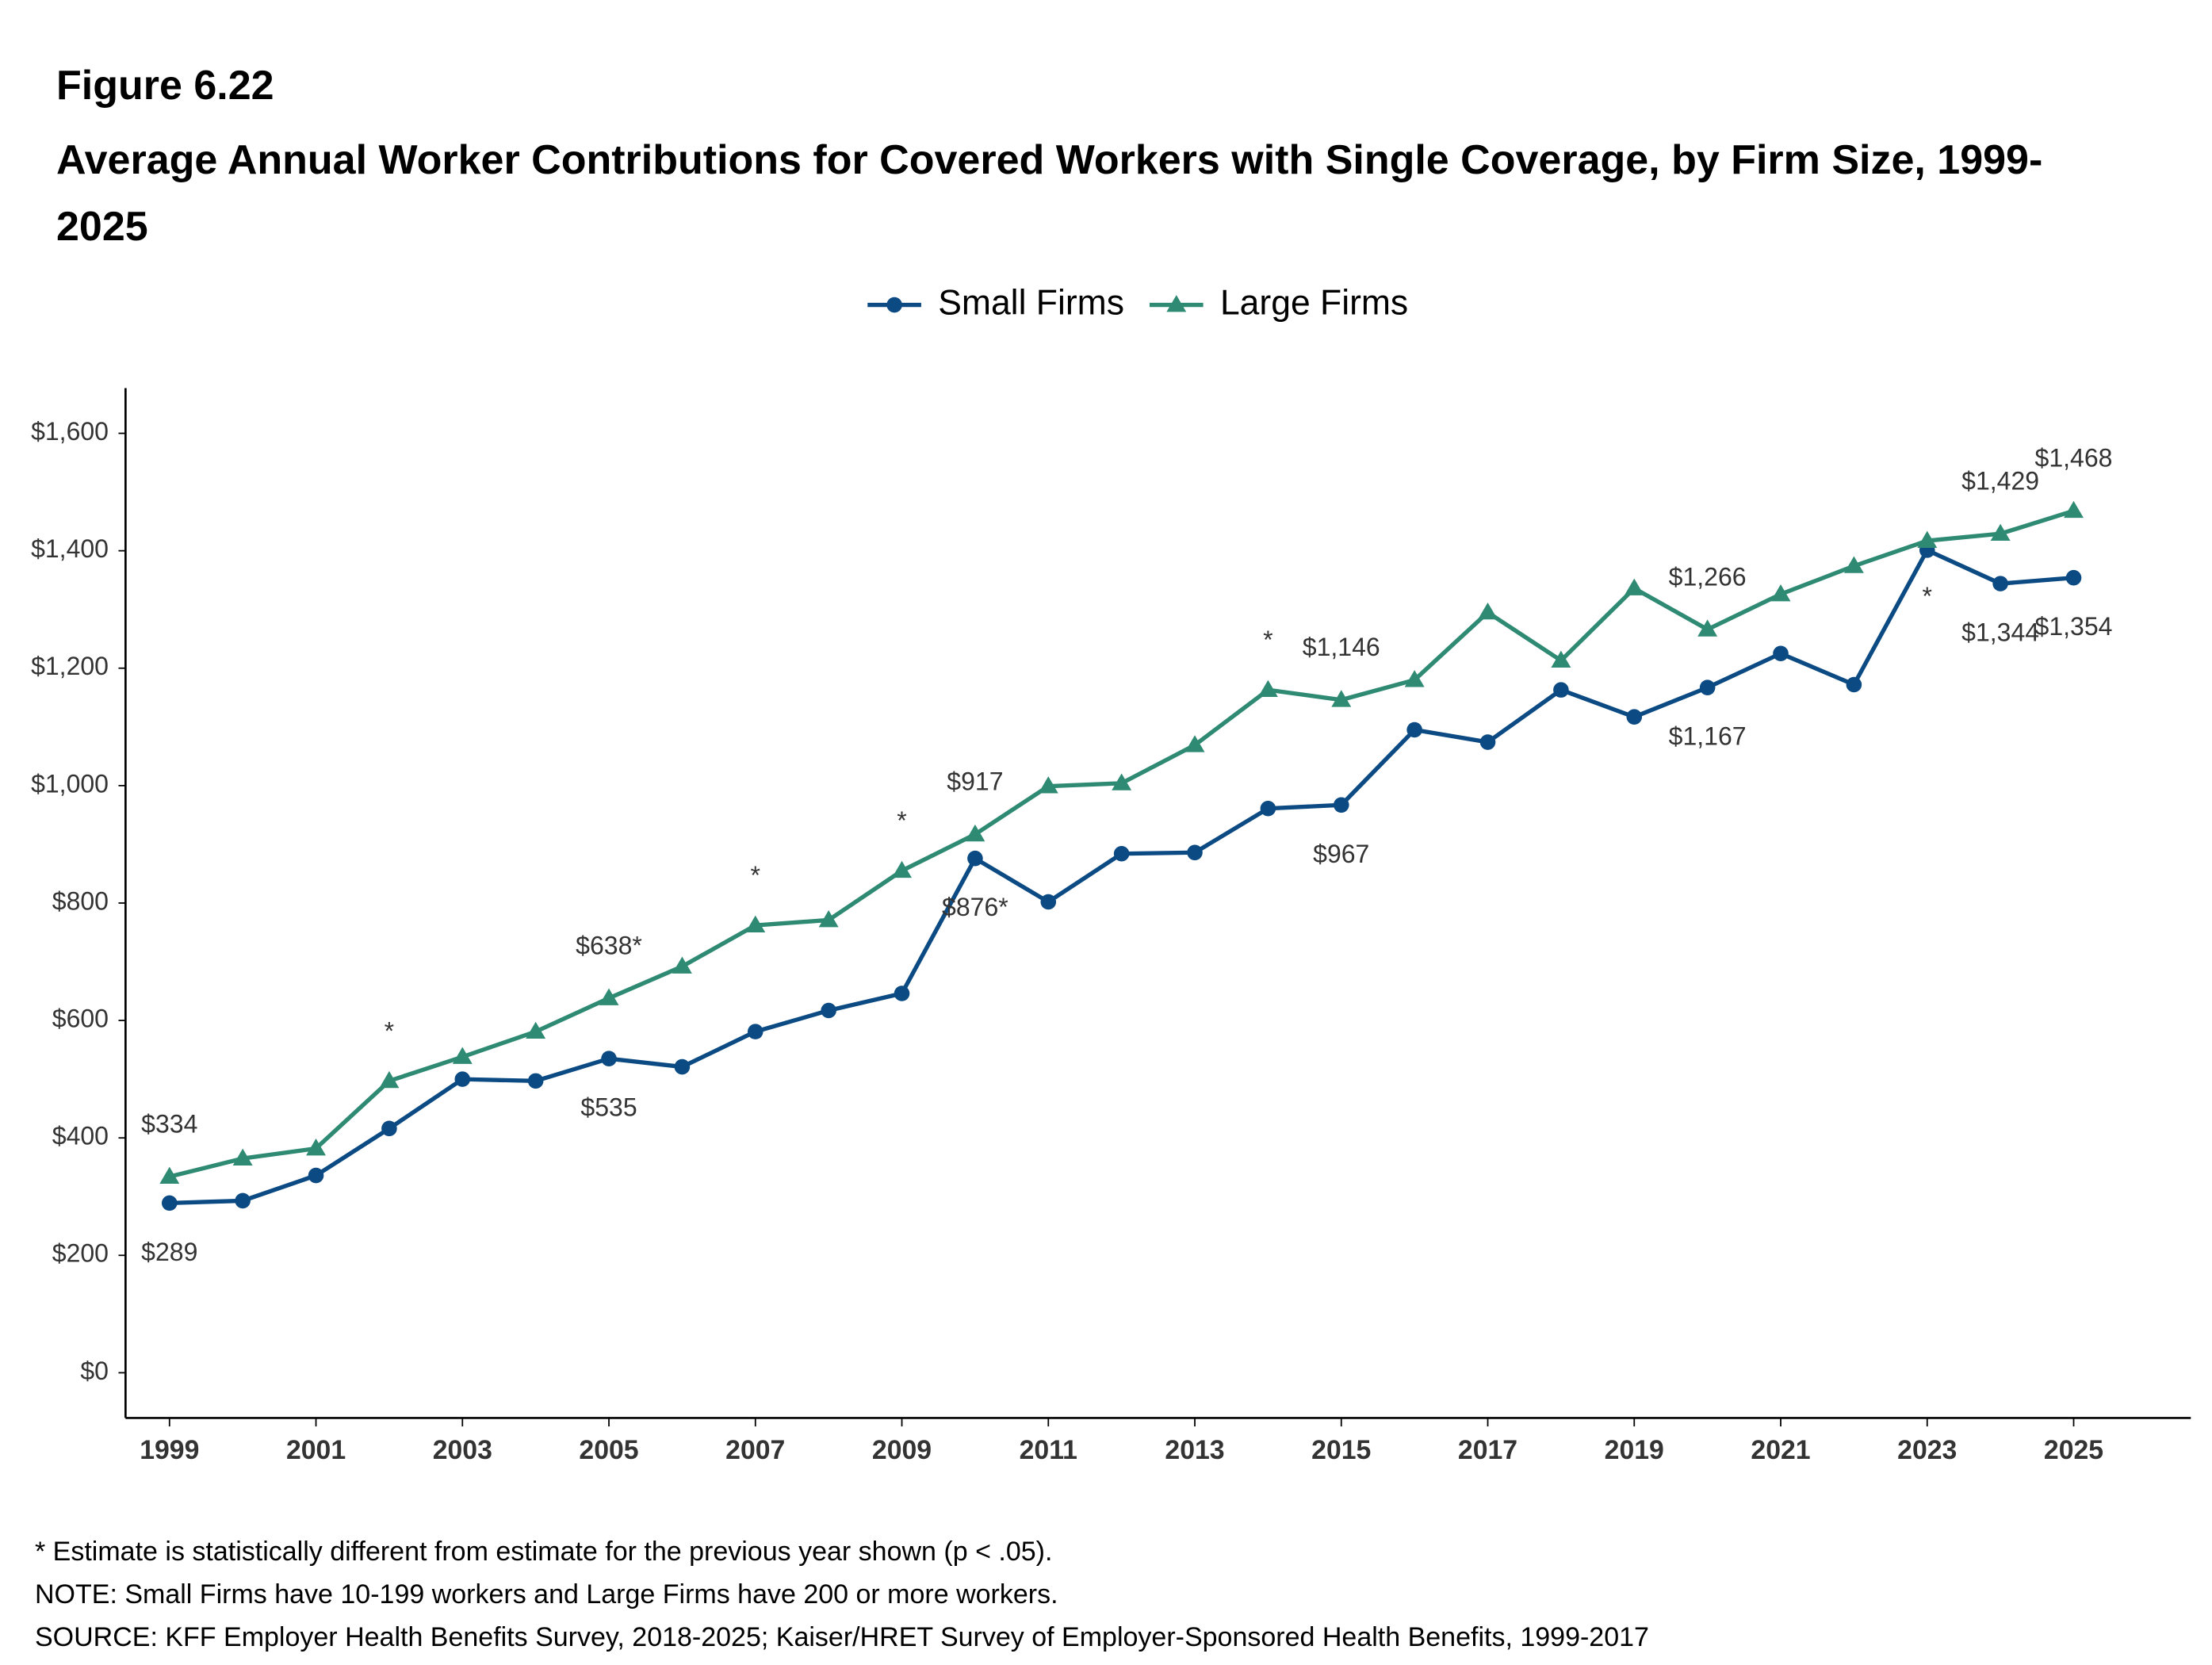 The width and height of the screenshot is (2212, 1665). Describe the element at coordinates (1927, 1450) in the screenshot. I see `x-tick-label: 2023` at that location.